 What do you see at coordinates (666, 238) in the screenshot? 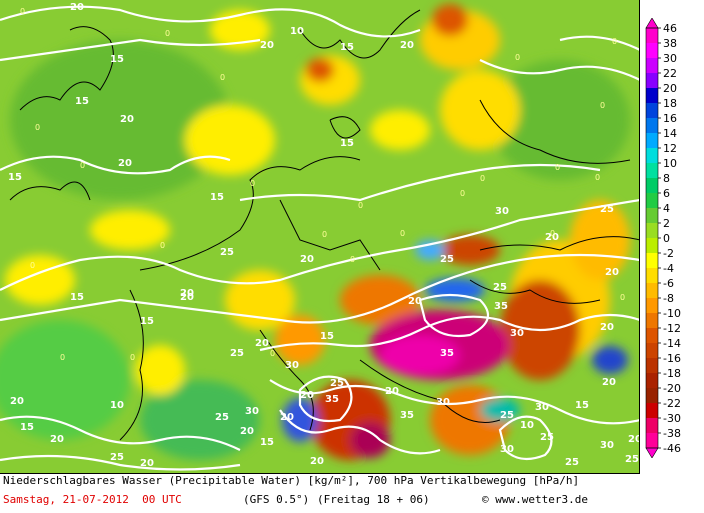
I see `legend-label: 0` at bounding box center [666, 238].